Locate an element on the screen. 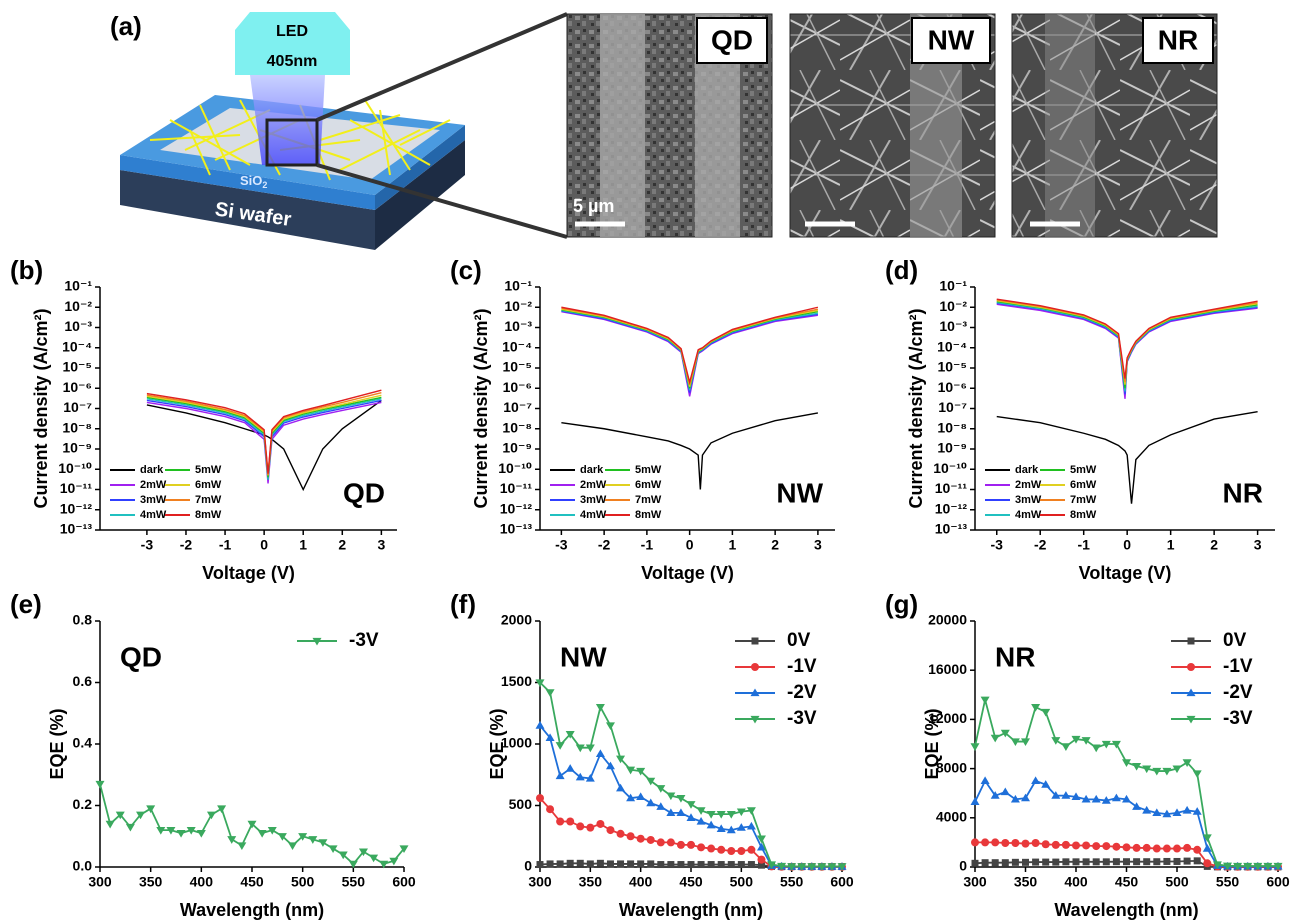  y-tick-label: 10⁻⁶ is located at coordinates (517, 387).